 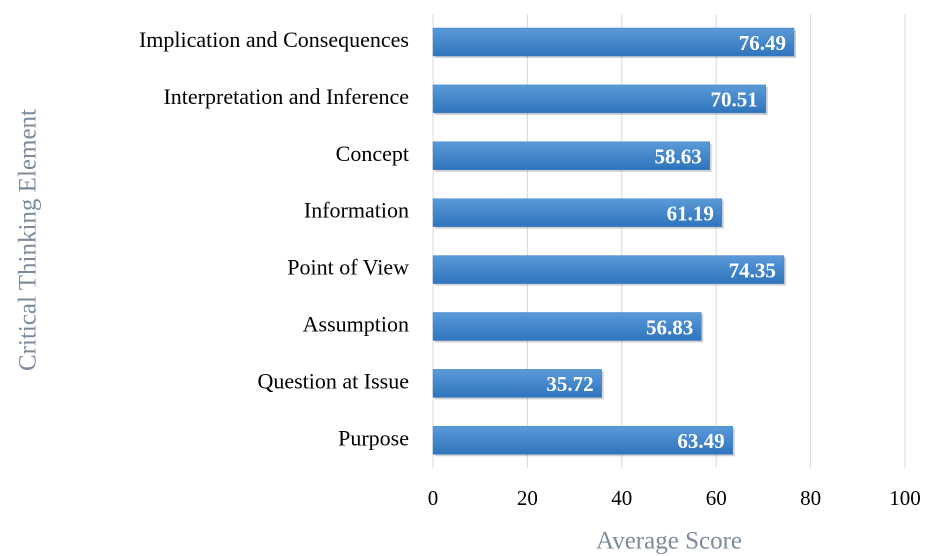 I want to click on value-label: 35.72, so click(x=569, y=384).